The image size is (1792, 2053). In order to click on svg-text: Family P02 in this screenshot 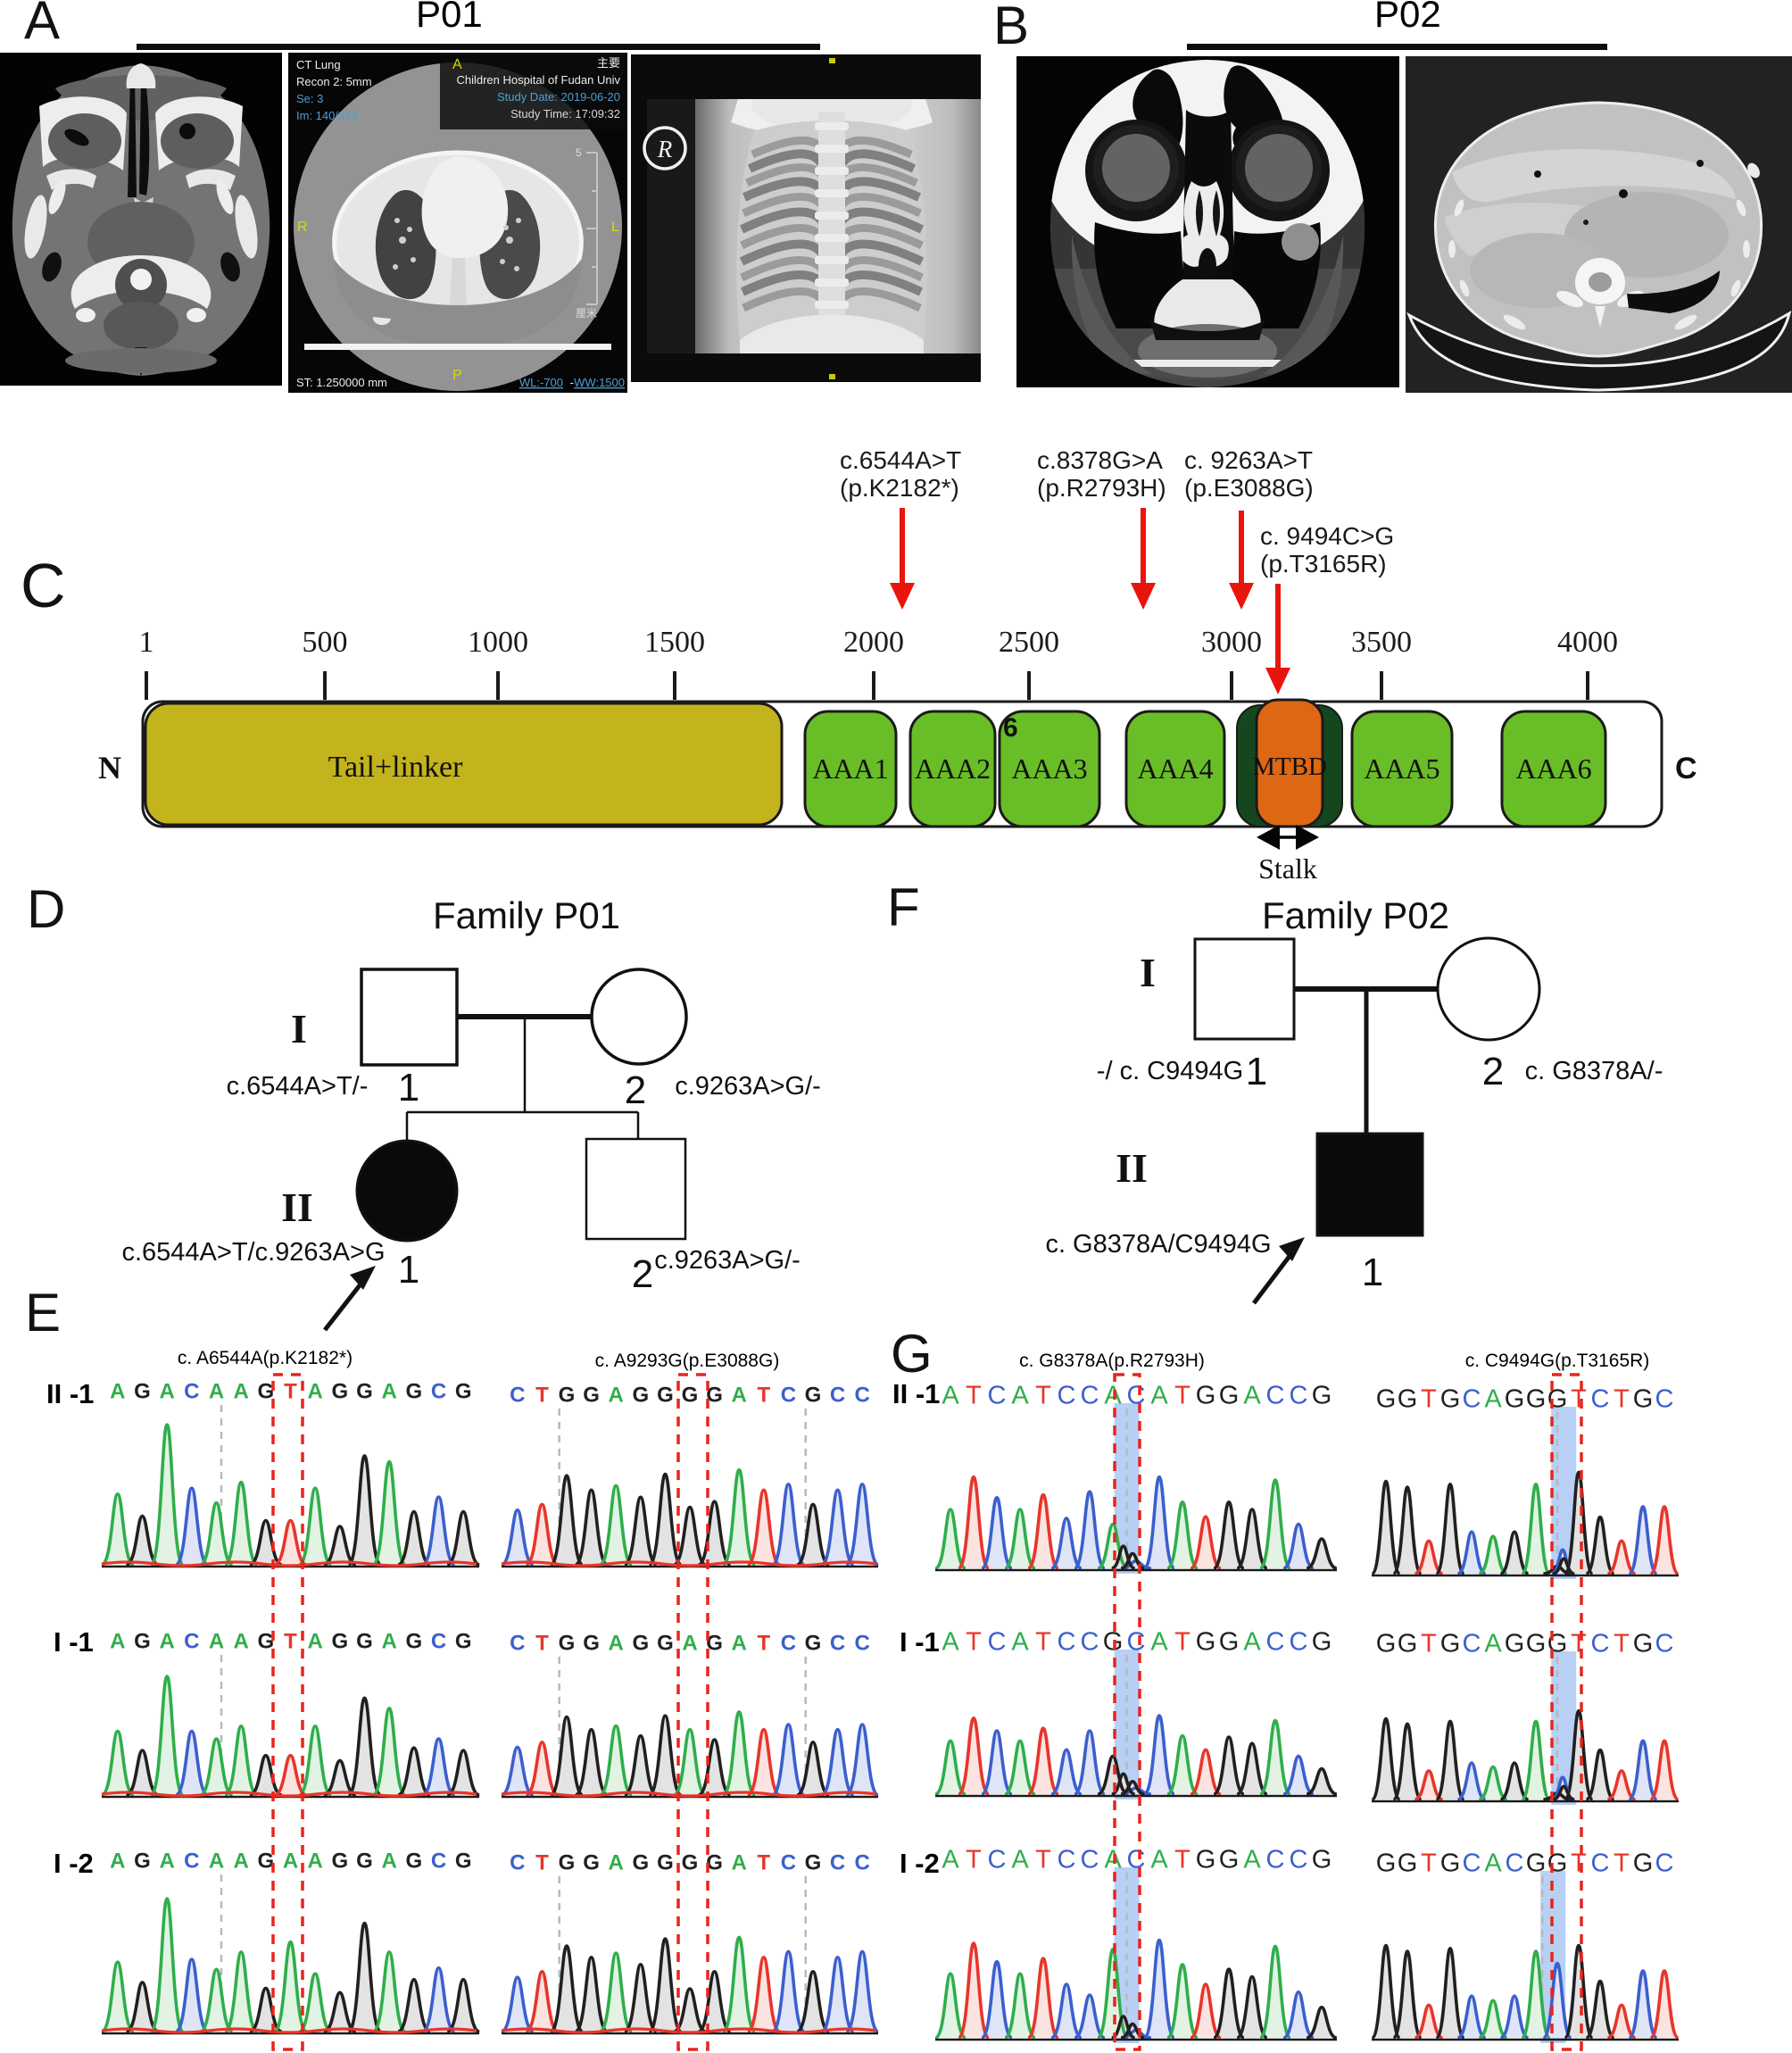, I will do `click(1355, 915)`.